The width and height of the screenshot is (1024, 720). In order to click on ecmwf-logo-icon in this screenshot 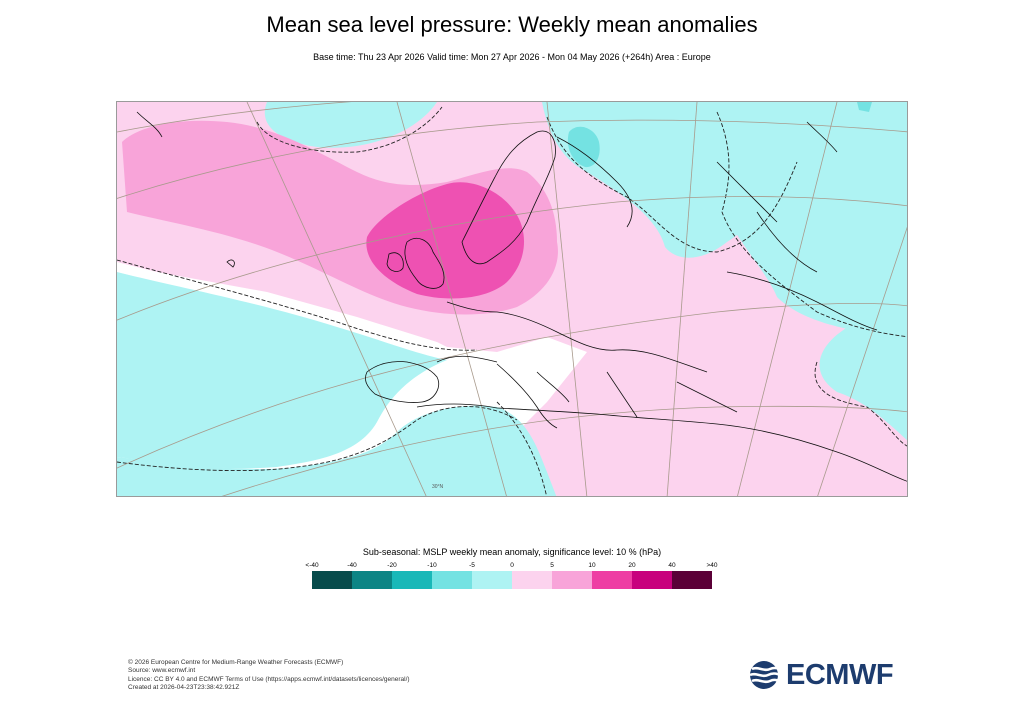, I will do `click(766, 675)`.